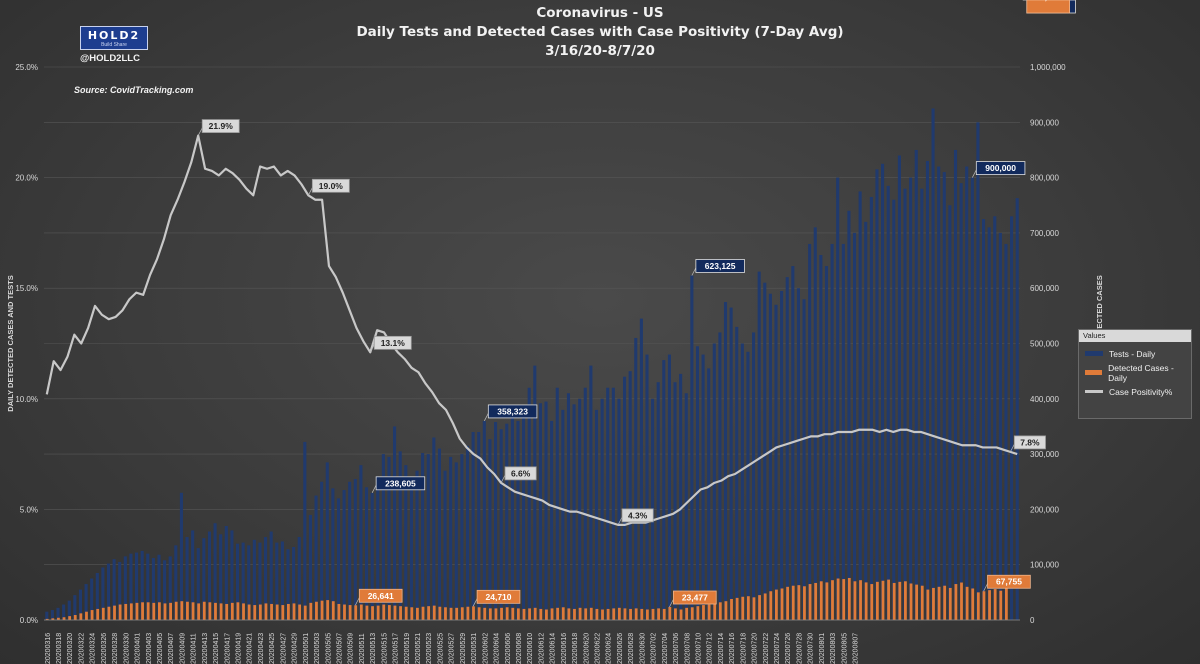 This screenshot has height=664, width=1200. Describe the element at coordinates (362, 648) in the screenshot. I see `x-tick-label: 20200511` at that location.